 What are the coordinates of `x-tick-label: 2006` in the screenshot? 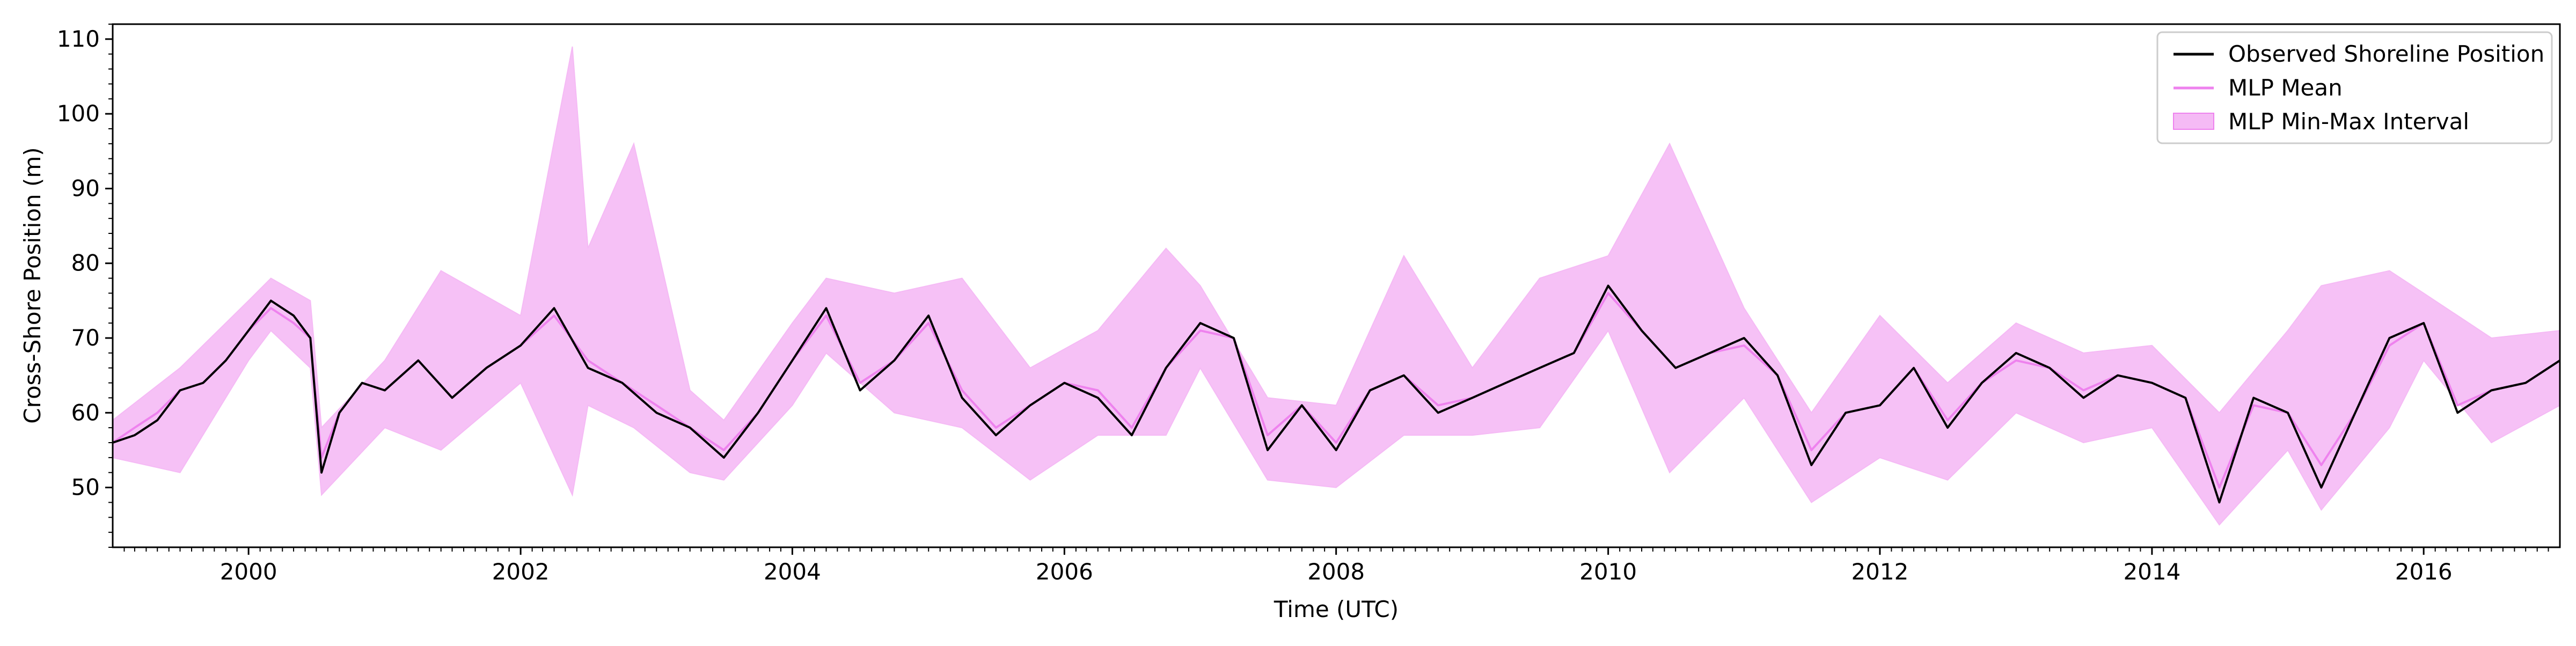 It's located at (1064, 572).